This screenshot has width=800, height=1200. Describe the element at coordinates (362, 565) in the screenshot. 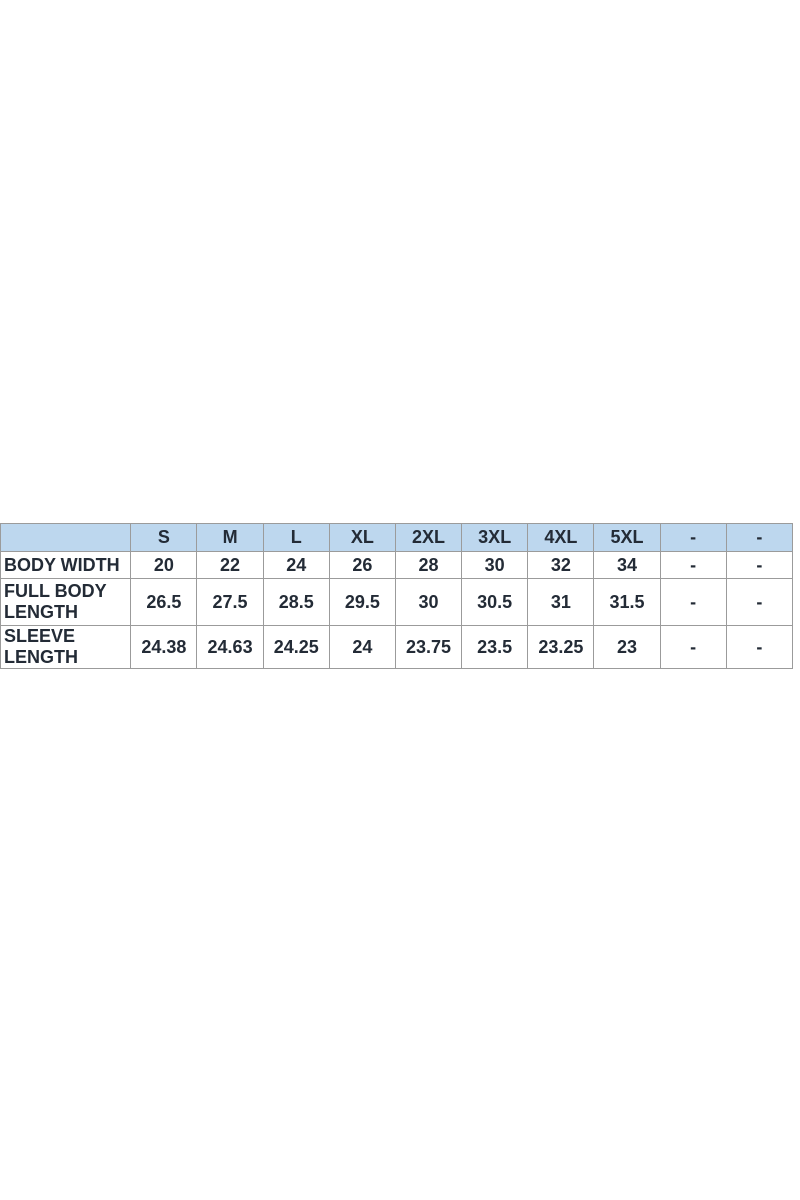

I see `value-cell: 26` at that location.